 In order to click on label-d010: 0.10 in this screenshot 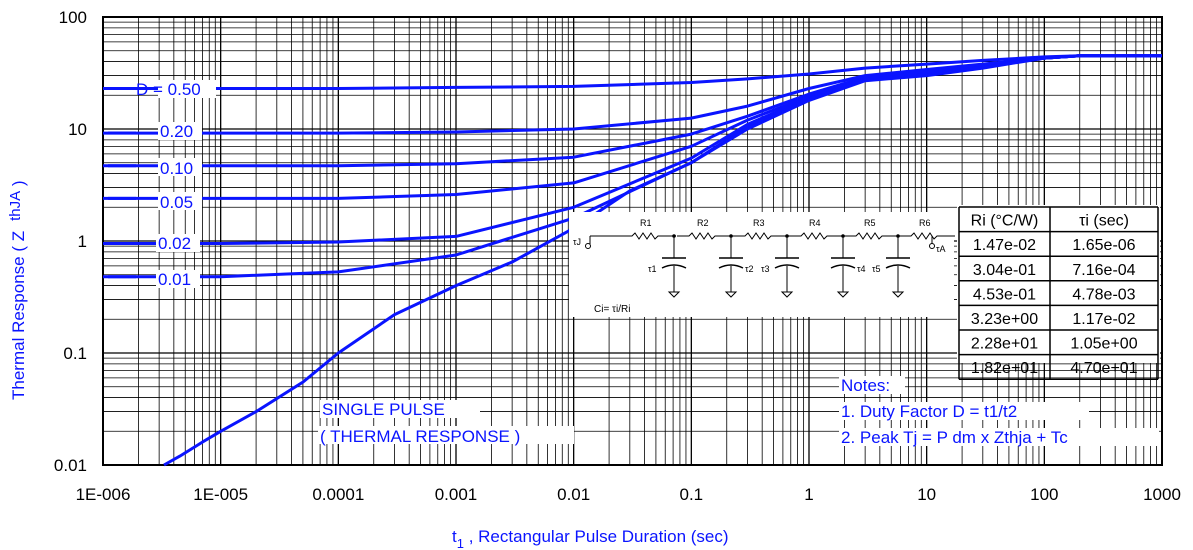, I will do `click(176, 168)`.